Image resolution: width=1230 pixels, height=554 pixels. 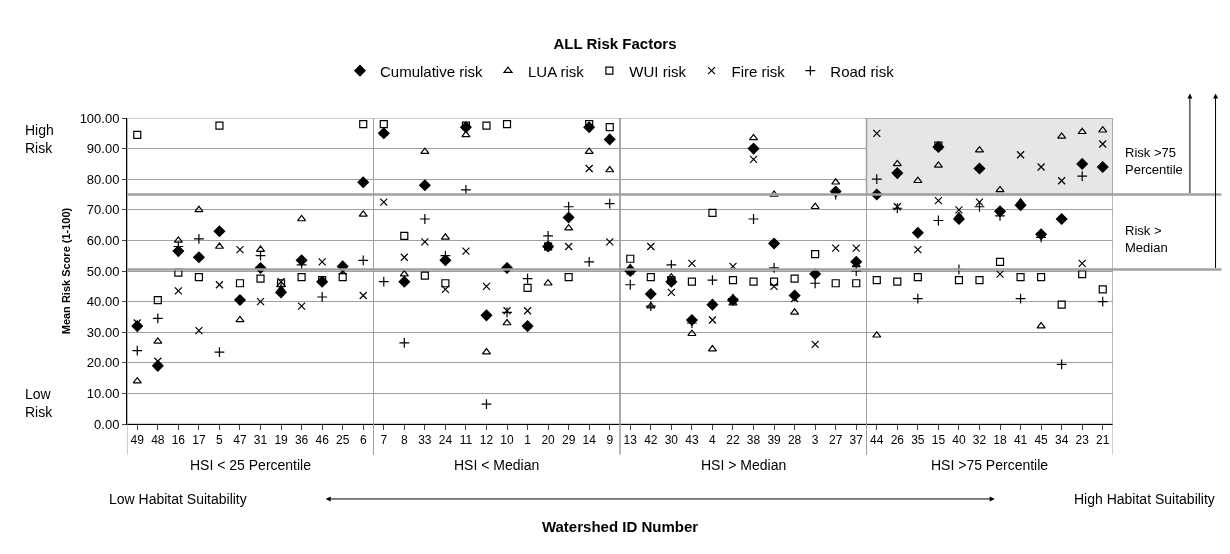 What do you see at coordinates (486, 440) in the screenshot?
I see `x-tick-label: 12` at bounding box center [486, 440].